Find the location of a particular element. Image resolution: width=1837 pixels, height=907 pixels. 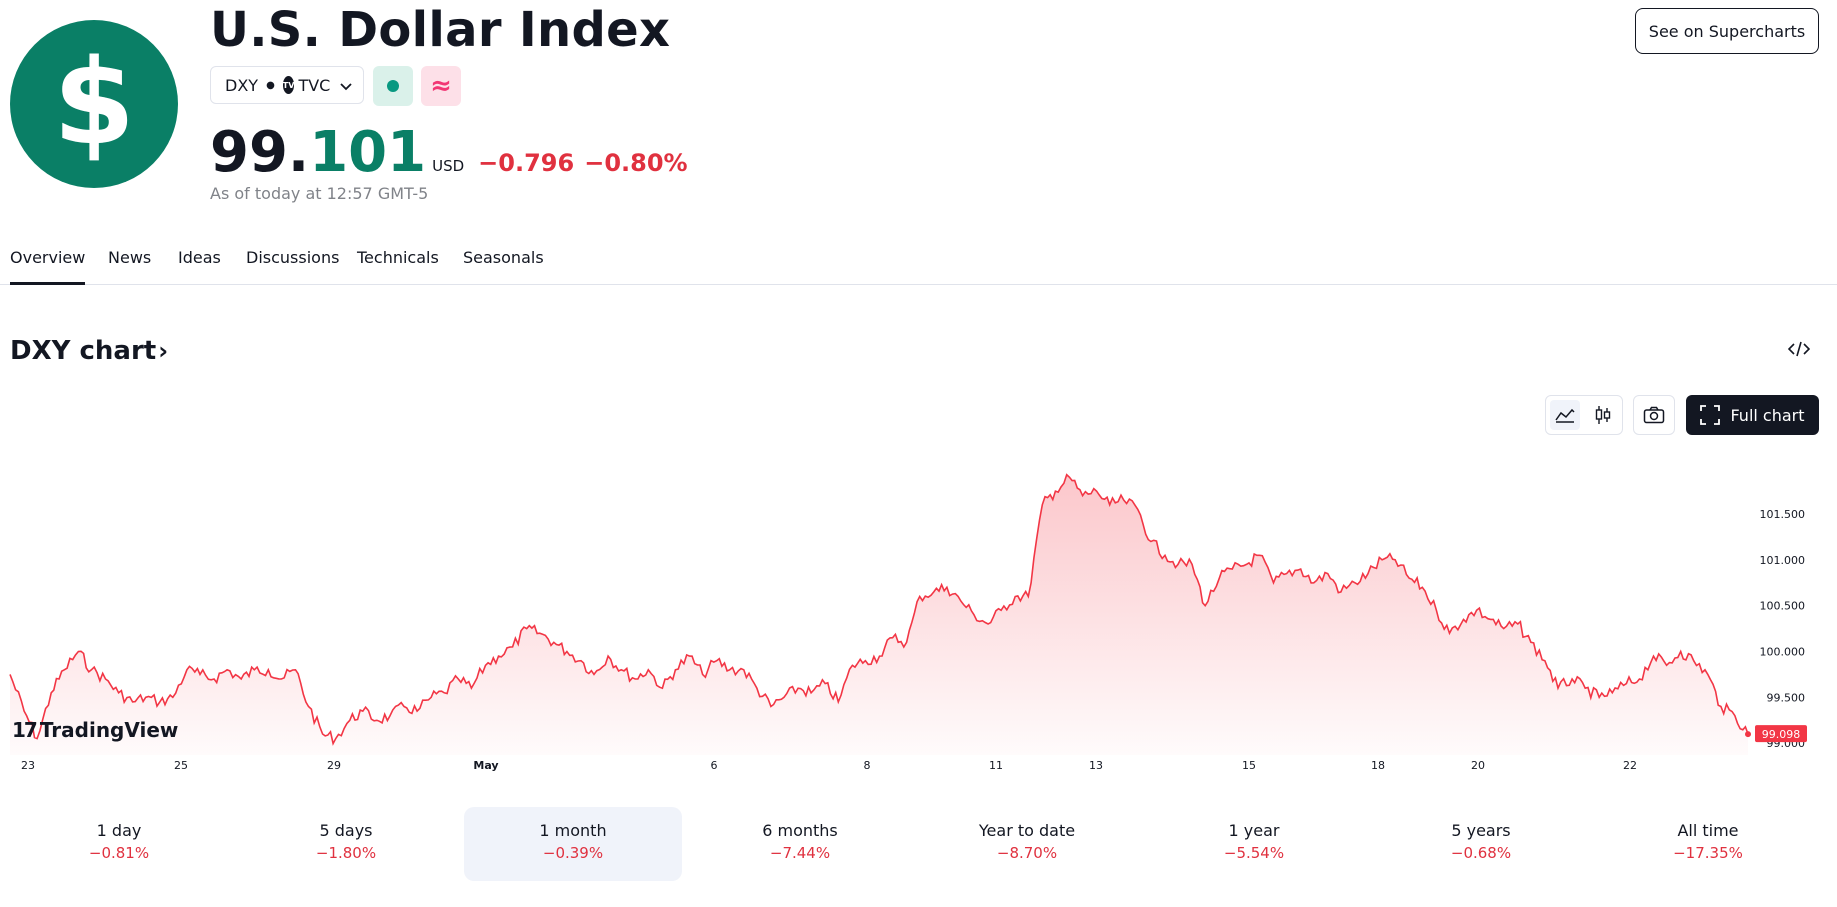

chevron-right-icon: › is located at coordinates (163, 351).